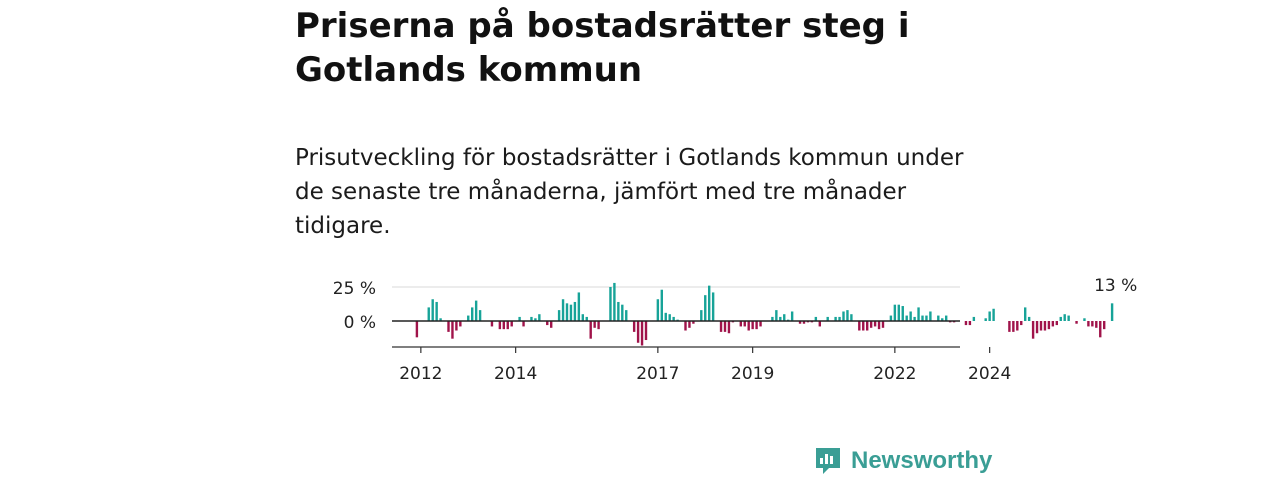 The image size is (1280, 480). Describe the element at coordinates (691, 336) in the screenshot. I see `axes` at that location.